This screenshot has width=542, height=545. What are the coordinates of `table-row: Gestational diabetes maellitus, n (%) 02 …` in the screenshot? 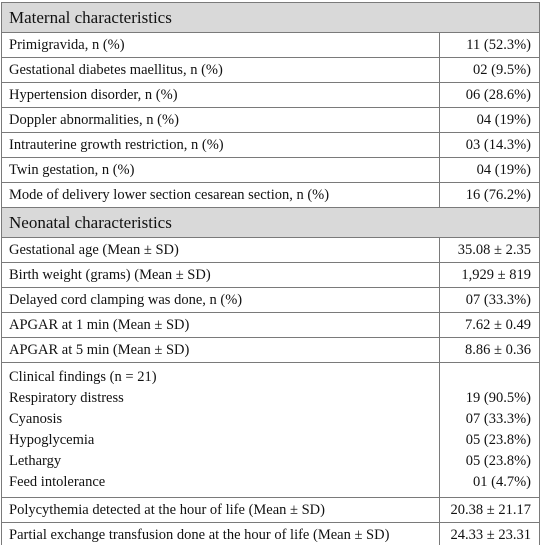 It's located at (270, 70).